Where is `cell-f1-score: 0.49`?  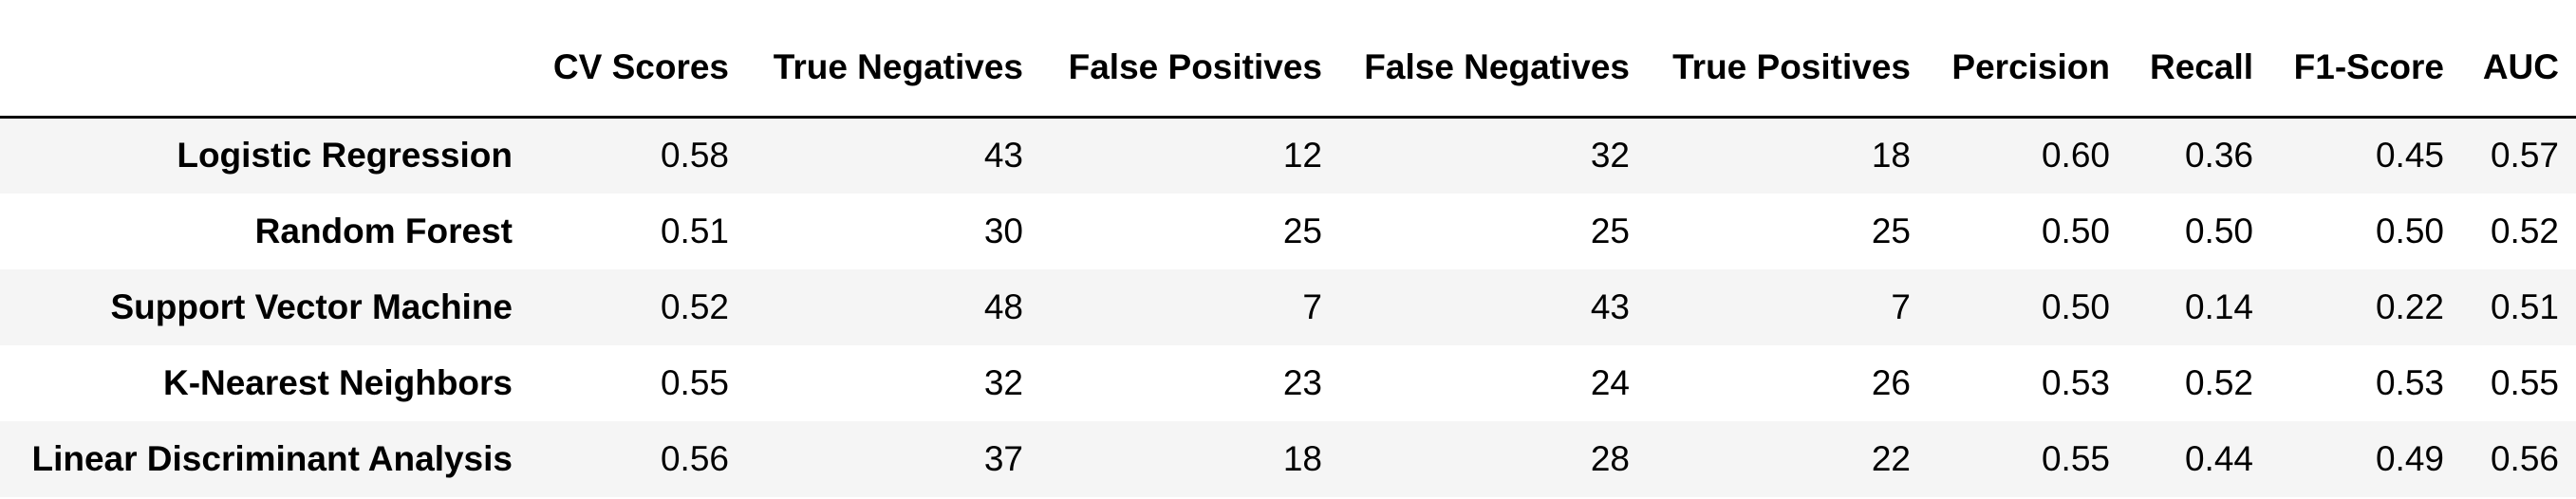 cell-f1-score: 0.49 is located at coordinates (2410, 458).